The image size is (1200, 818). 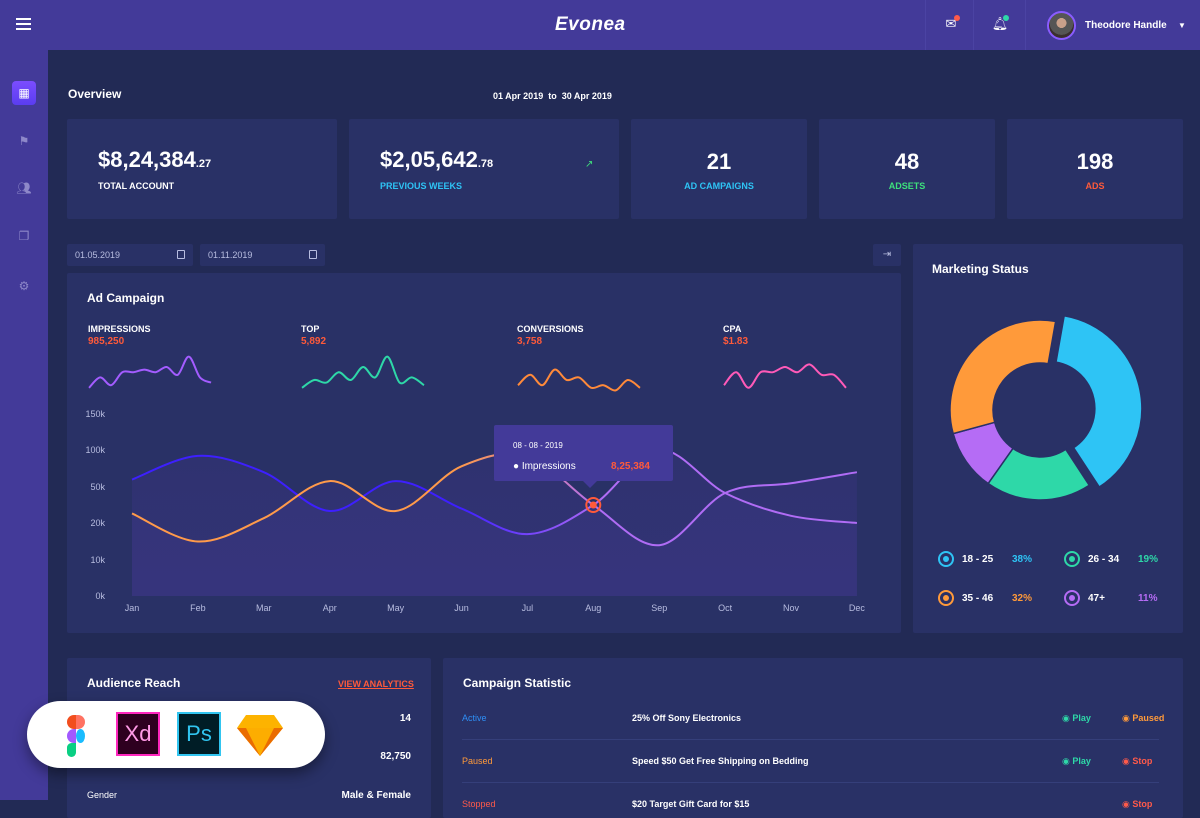 I want to click on series-line, so click(x=494, y=492).